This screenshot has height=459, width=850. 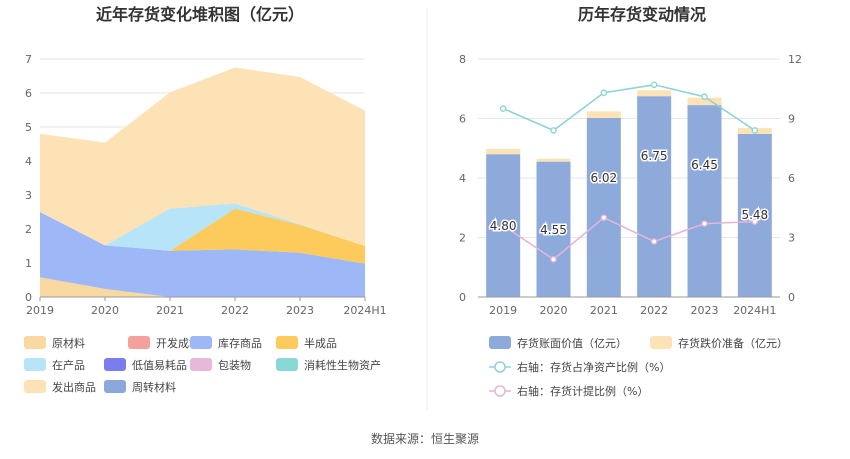 I want to click on right-y-tick-label: 8, so click(x=462, y=59).